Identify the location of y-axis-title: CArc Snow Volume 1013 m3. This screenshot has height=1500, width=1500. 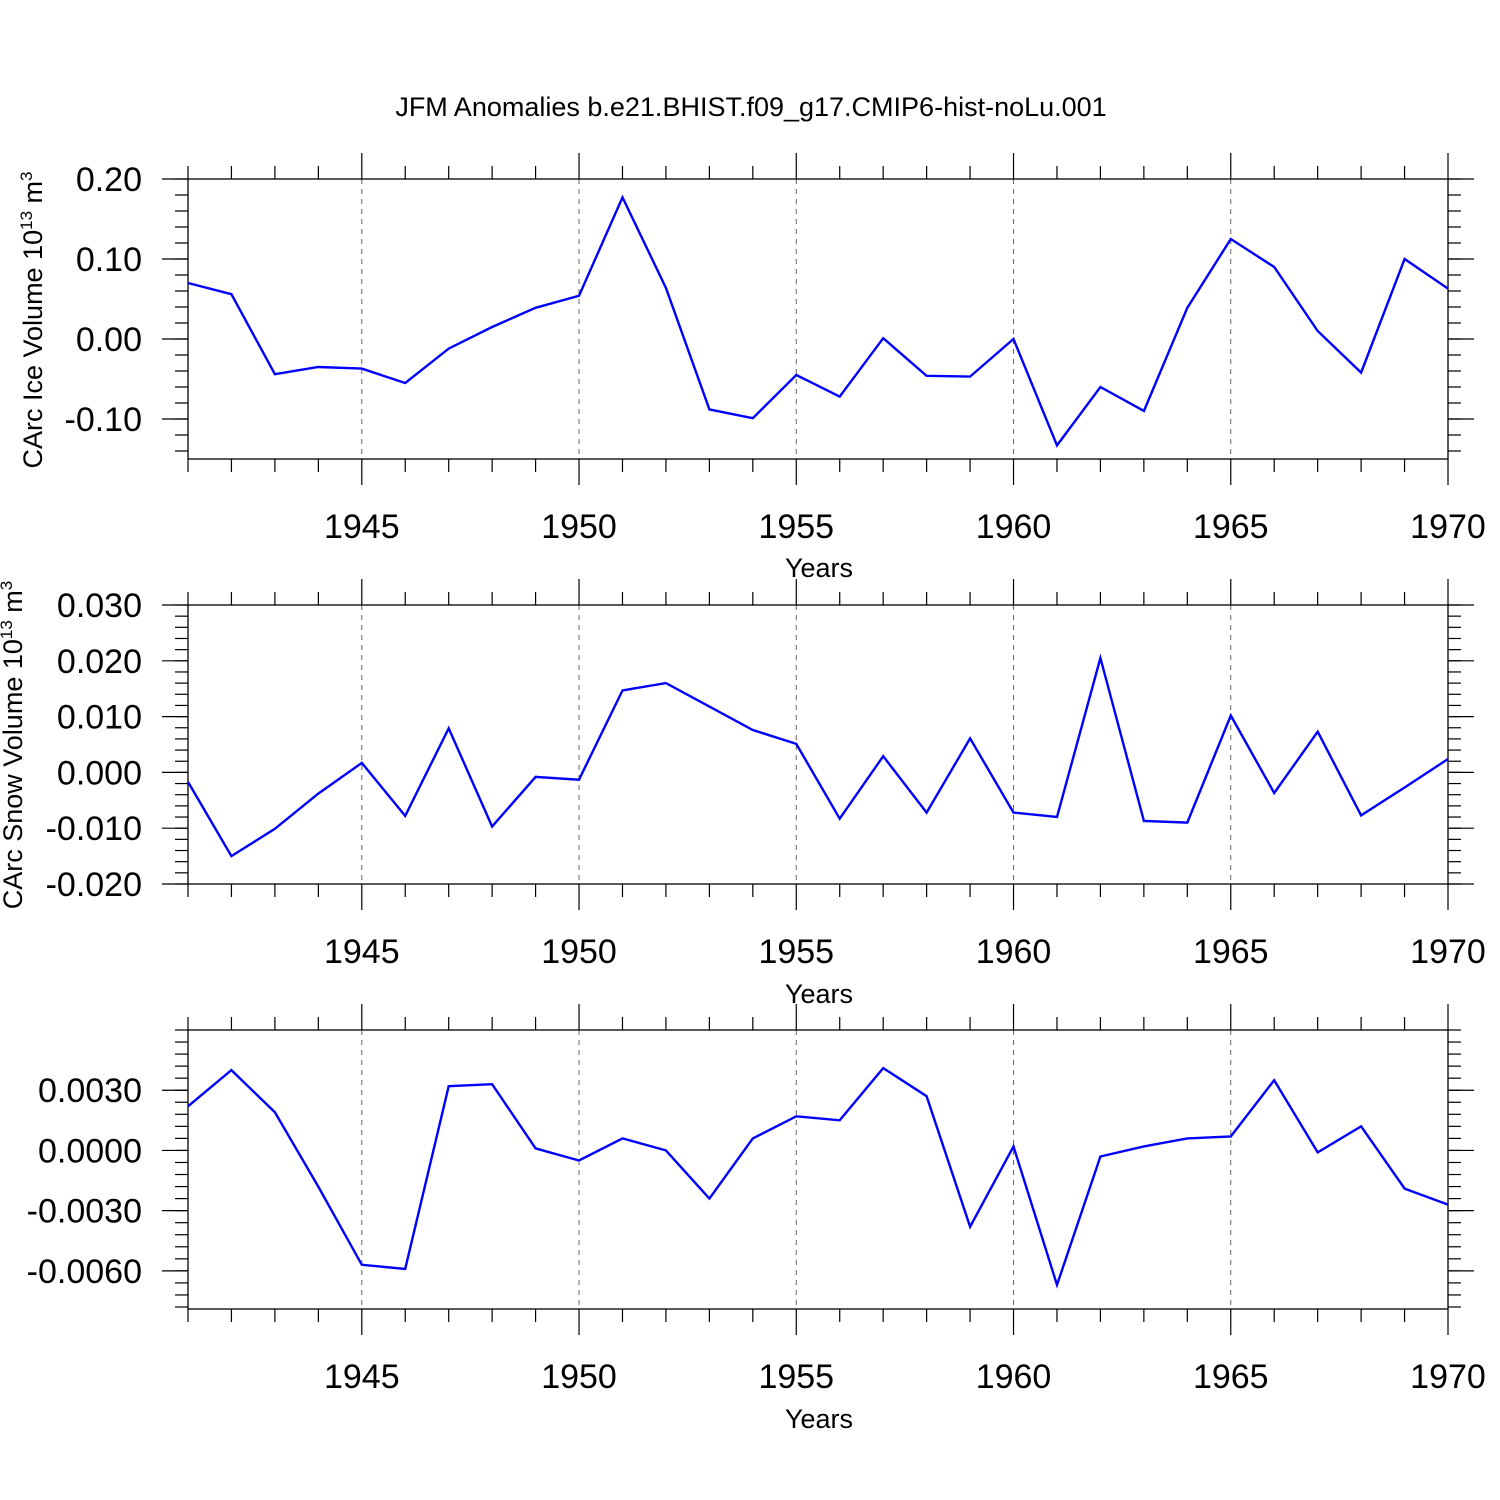
(14, 745).